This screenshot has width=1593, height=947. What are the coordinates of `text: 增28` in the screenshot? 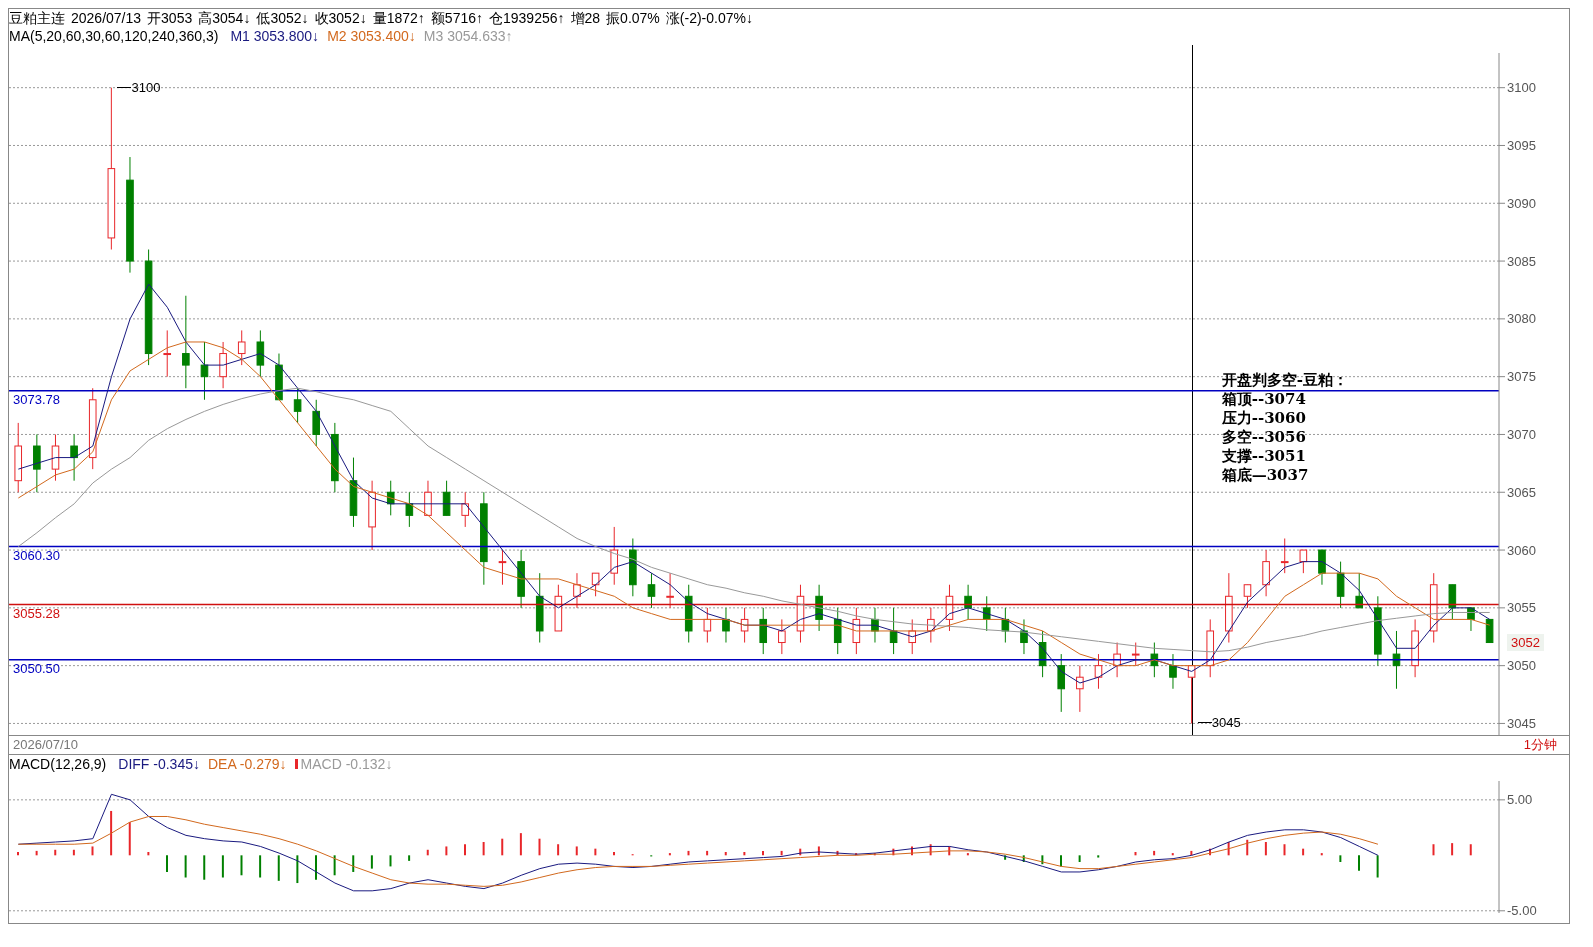 It's located at (585, 18).